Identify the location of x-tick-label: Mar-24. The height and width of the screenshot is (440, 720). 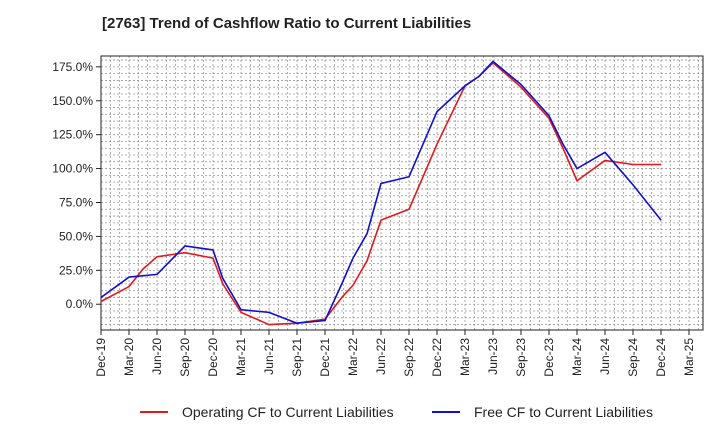
(577, 357).